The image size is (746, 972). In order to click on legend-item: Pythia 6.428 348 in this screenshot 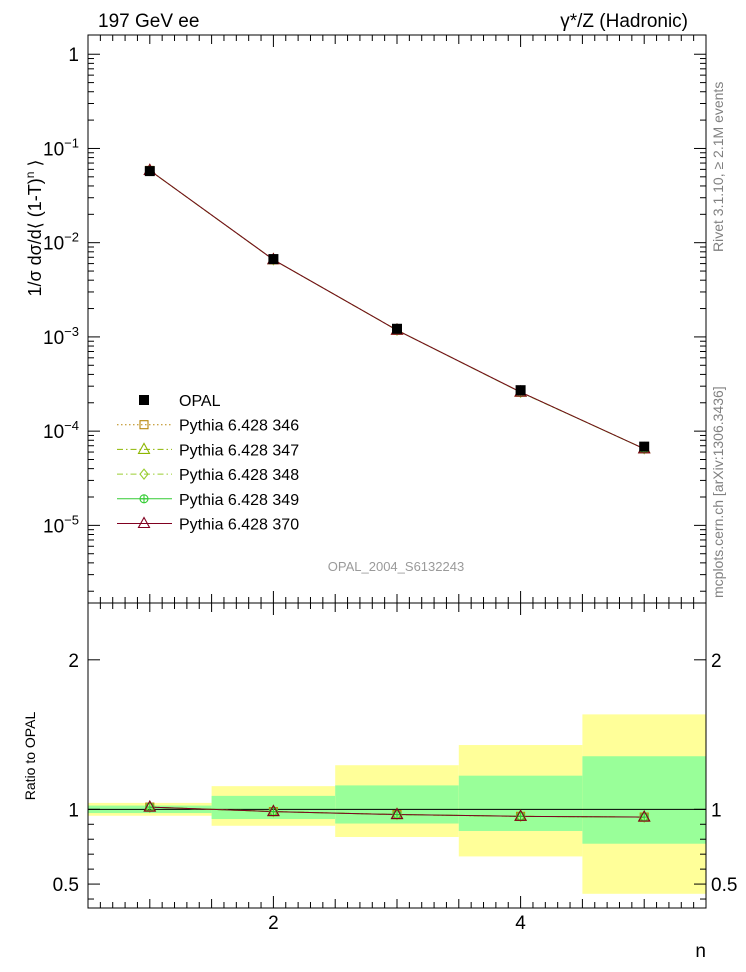, I will do `click(208, 475)`.